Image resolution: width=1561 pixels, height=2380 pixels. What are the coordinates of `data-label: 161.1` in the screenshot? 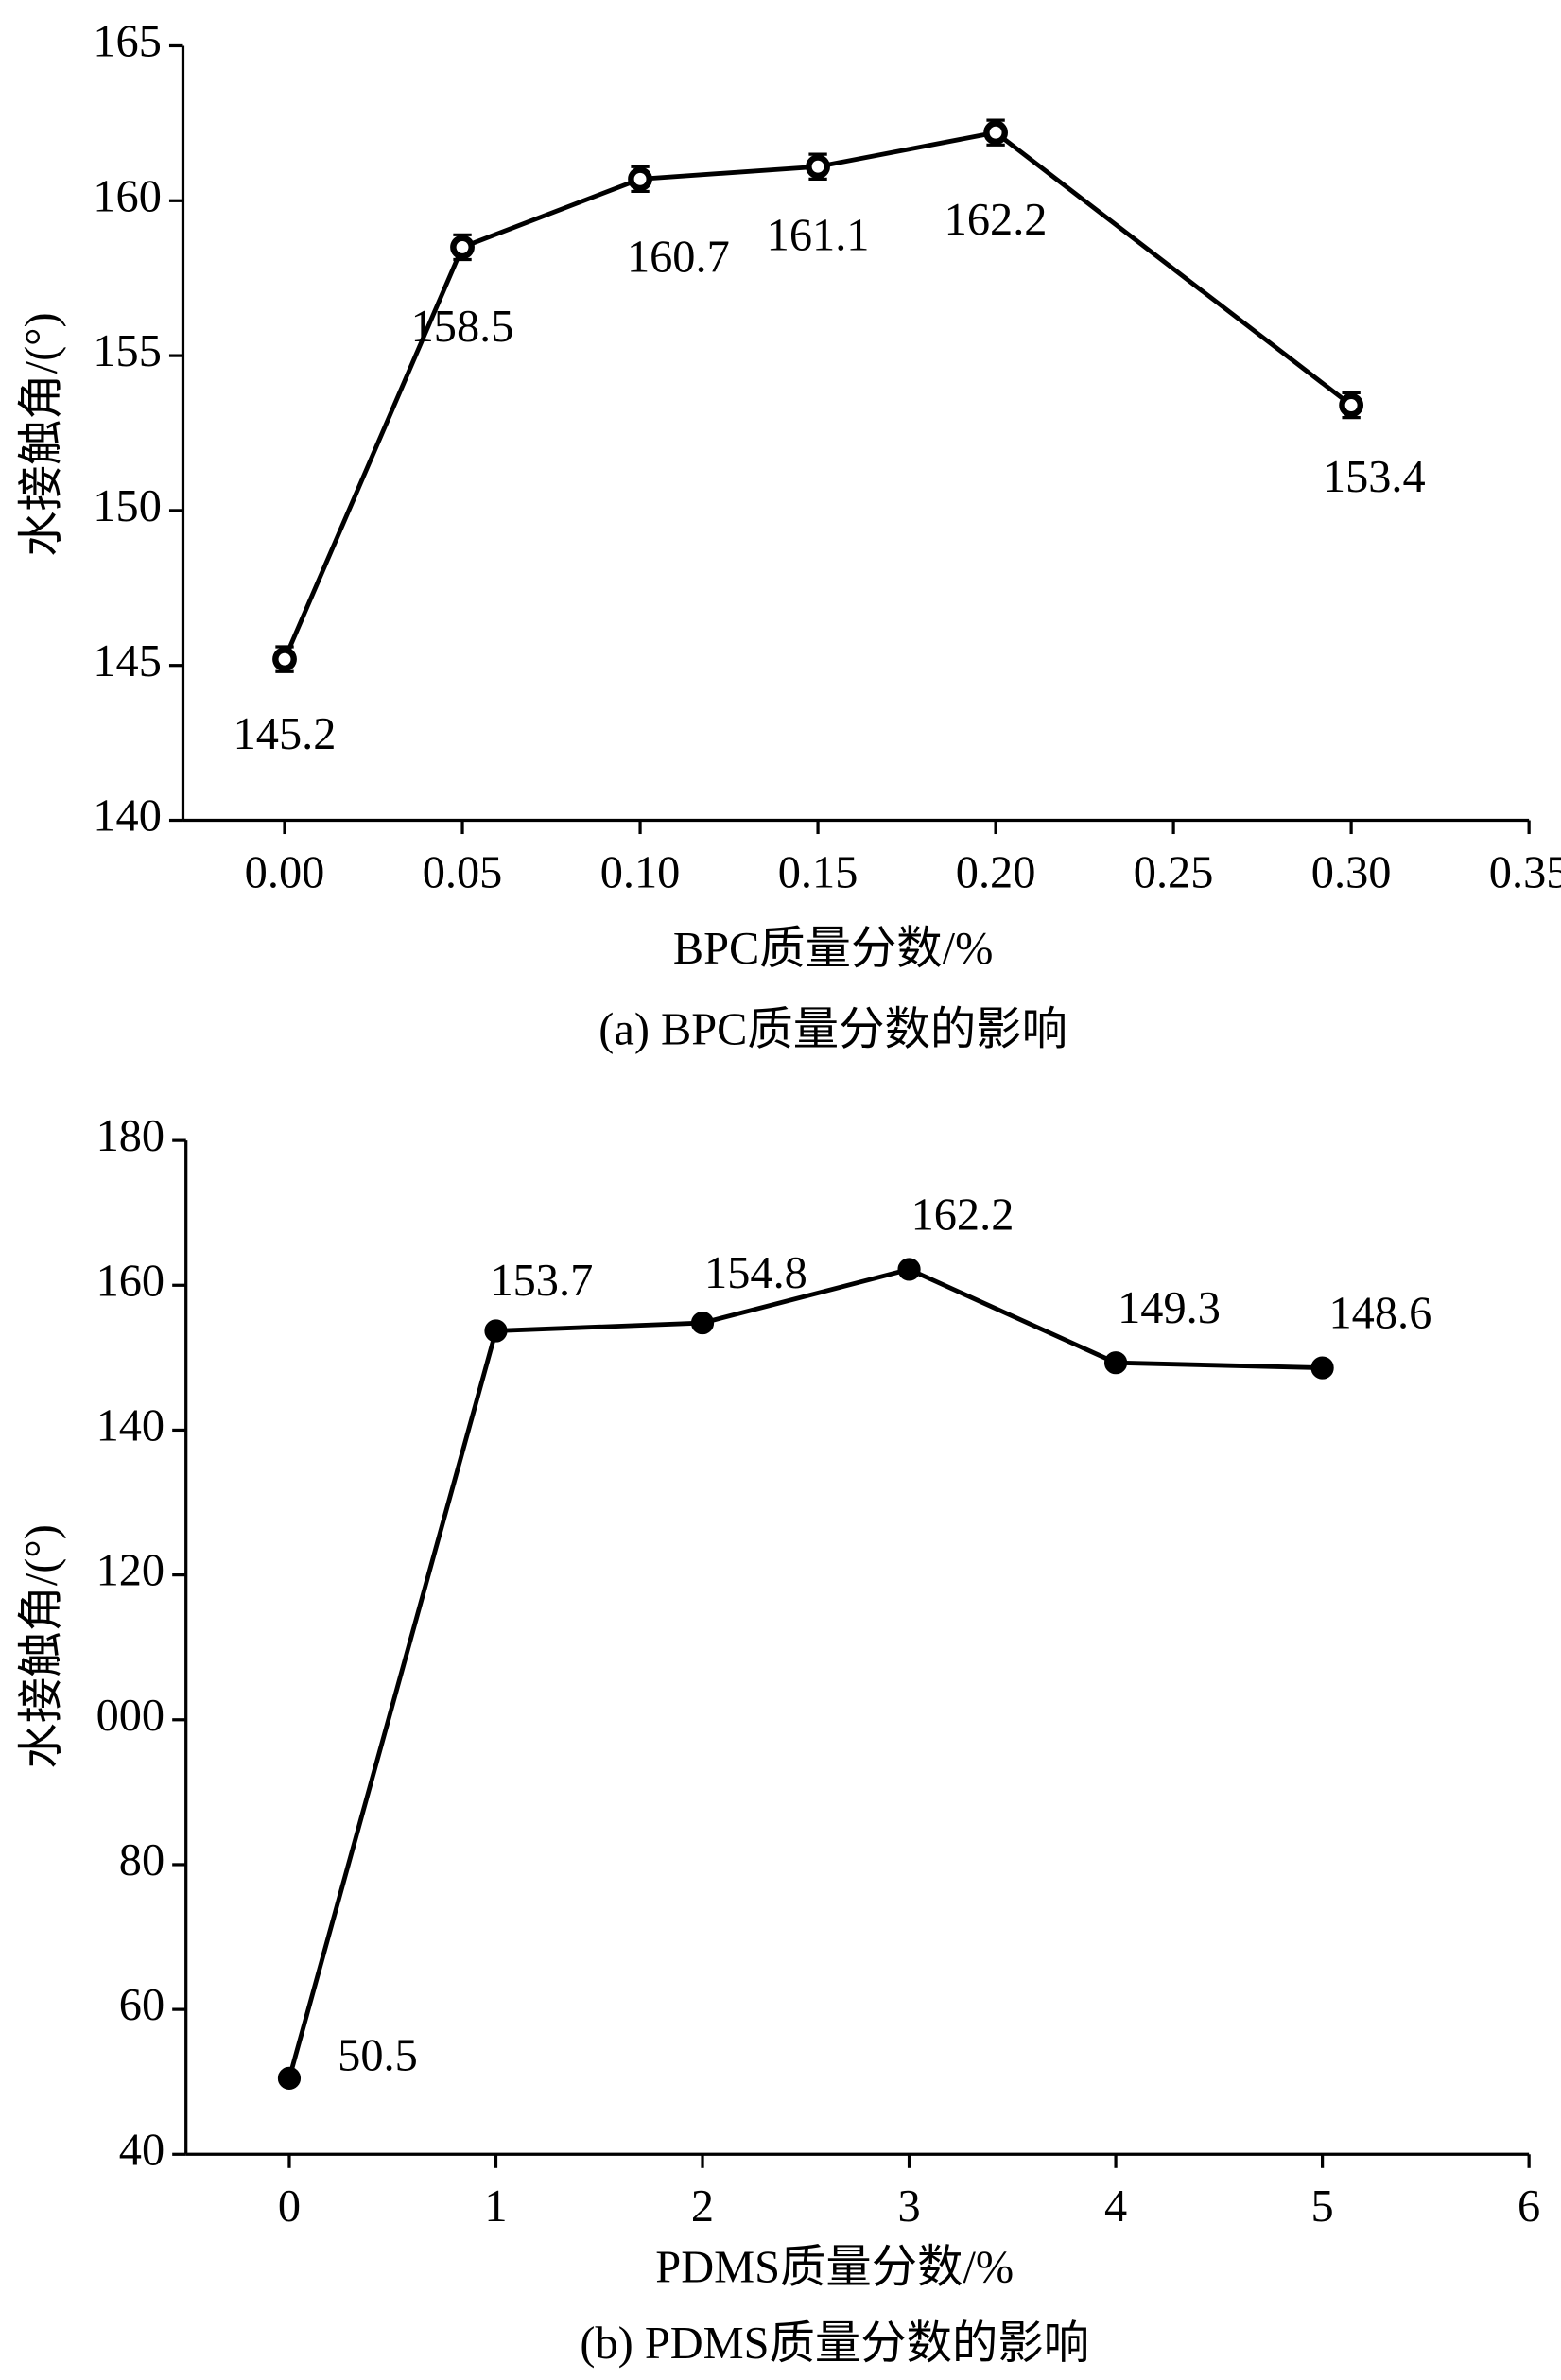 It's located at (818, 236).